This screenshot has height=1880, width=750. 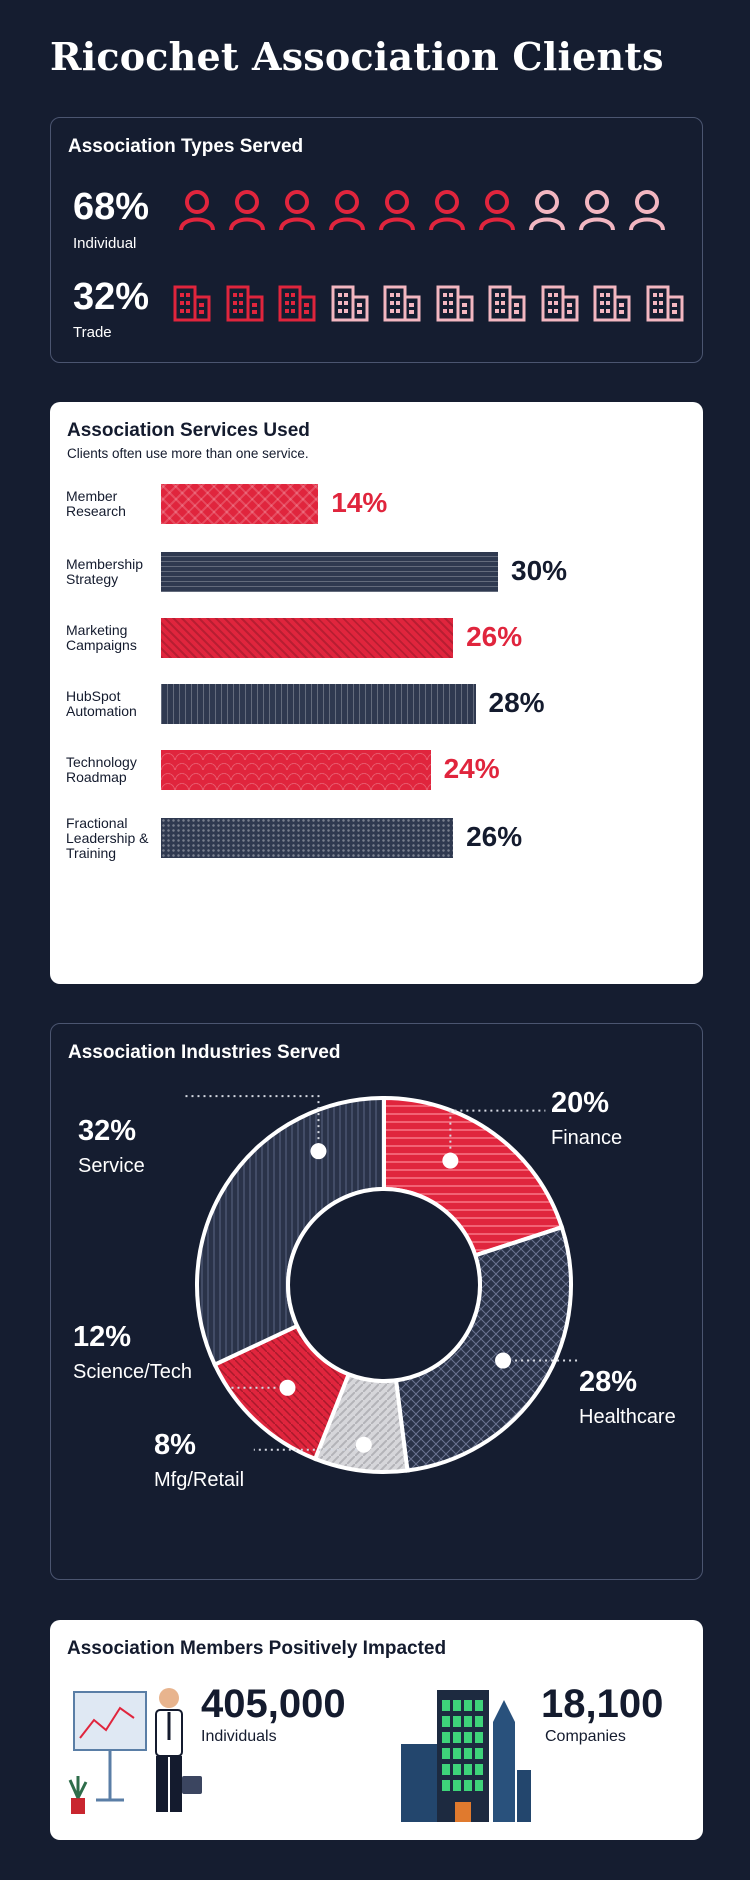 I want to click on individual-icon-row, so click(x=427, y=212).